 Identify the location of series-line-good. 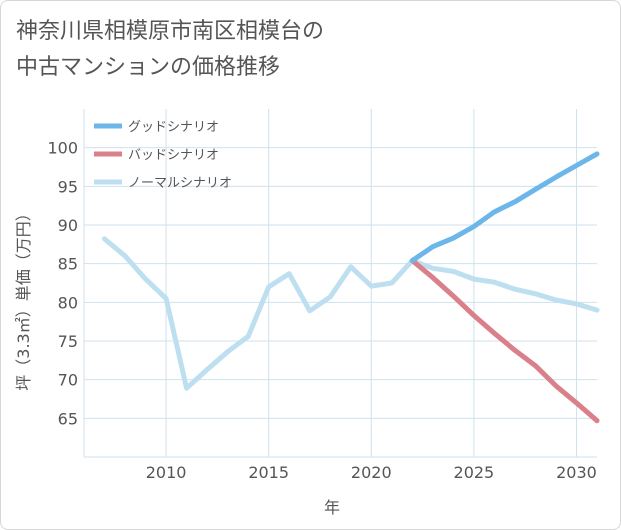
(504, 207).